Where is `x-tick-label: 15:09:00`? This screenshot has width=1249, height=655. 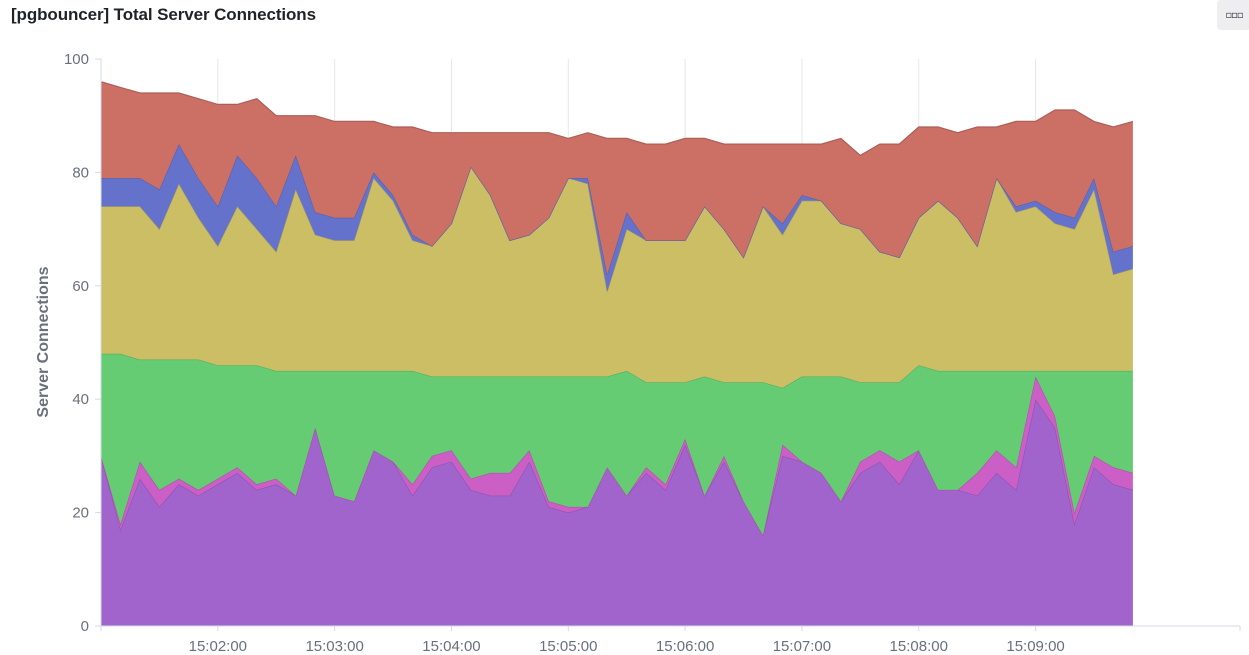 x-tick-label: 15:09:00 is located at coordinates (1035, 646).